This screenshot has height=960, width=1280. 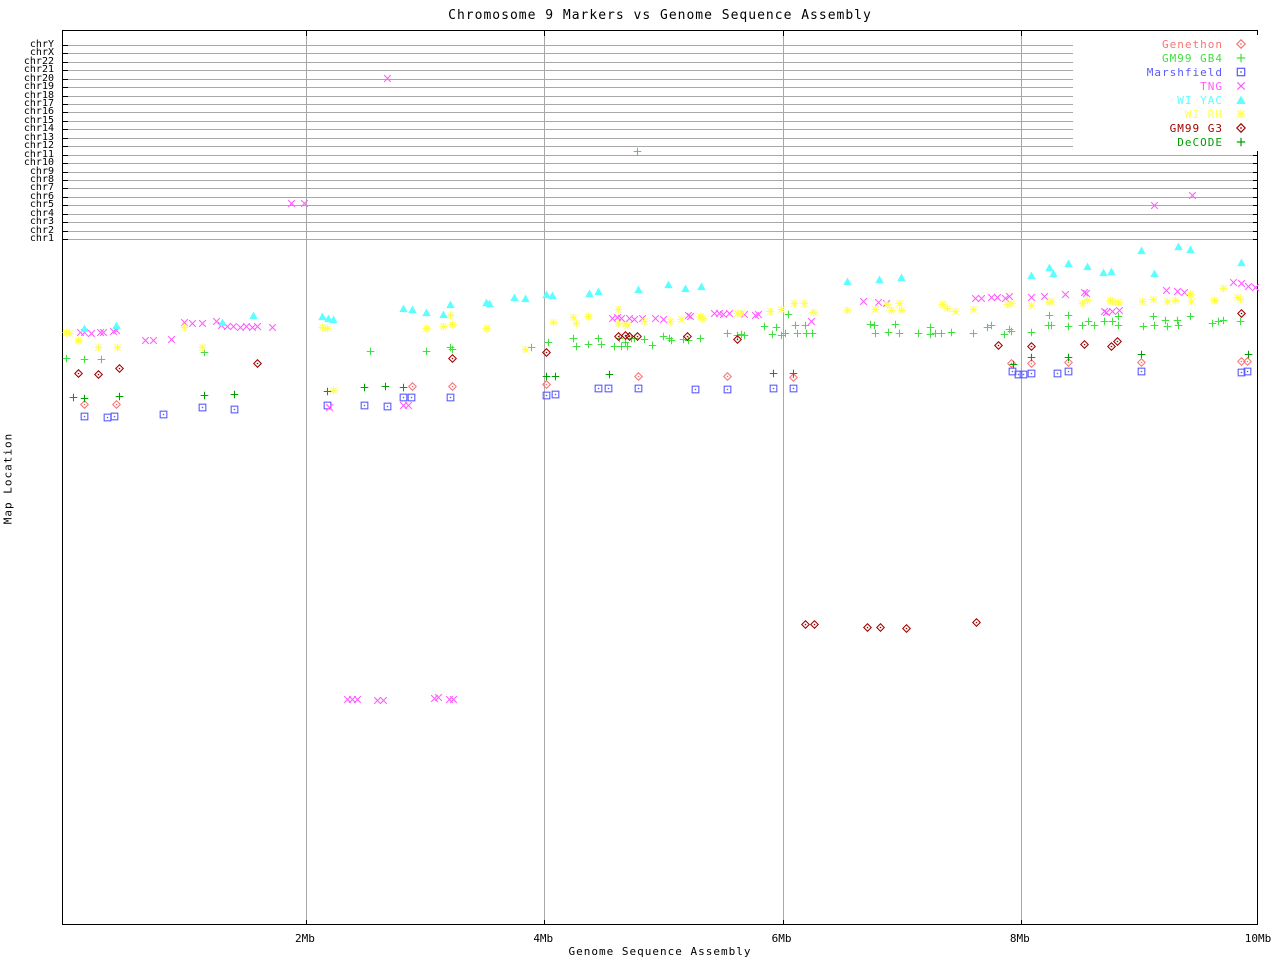 What do you see at coordinates (1166, 86) in the screenshot?
I see `legend-item-tng: TNG` at bounding box center [1166, 86].